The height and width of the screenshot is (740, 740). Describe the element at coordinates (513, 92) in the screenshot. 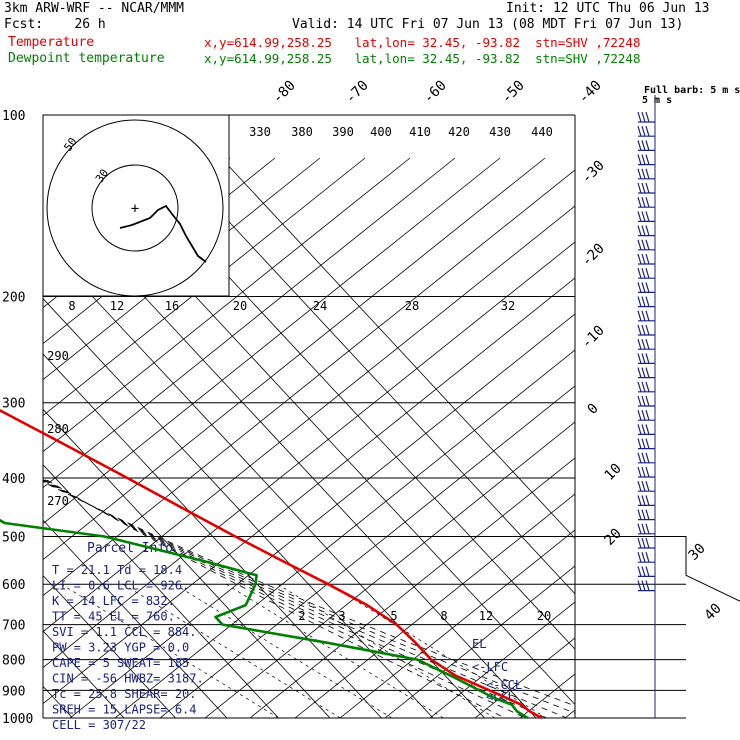

I see `isotherm-label: -50` at that location.